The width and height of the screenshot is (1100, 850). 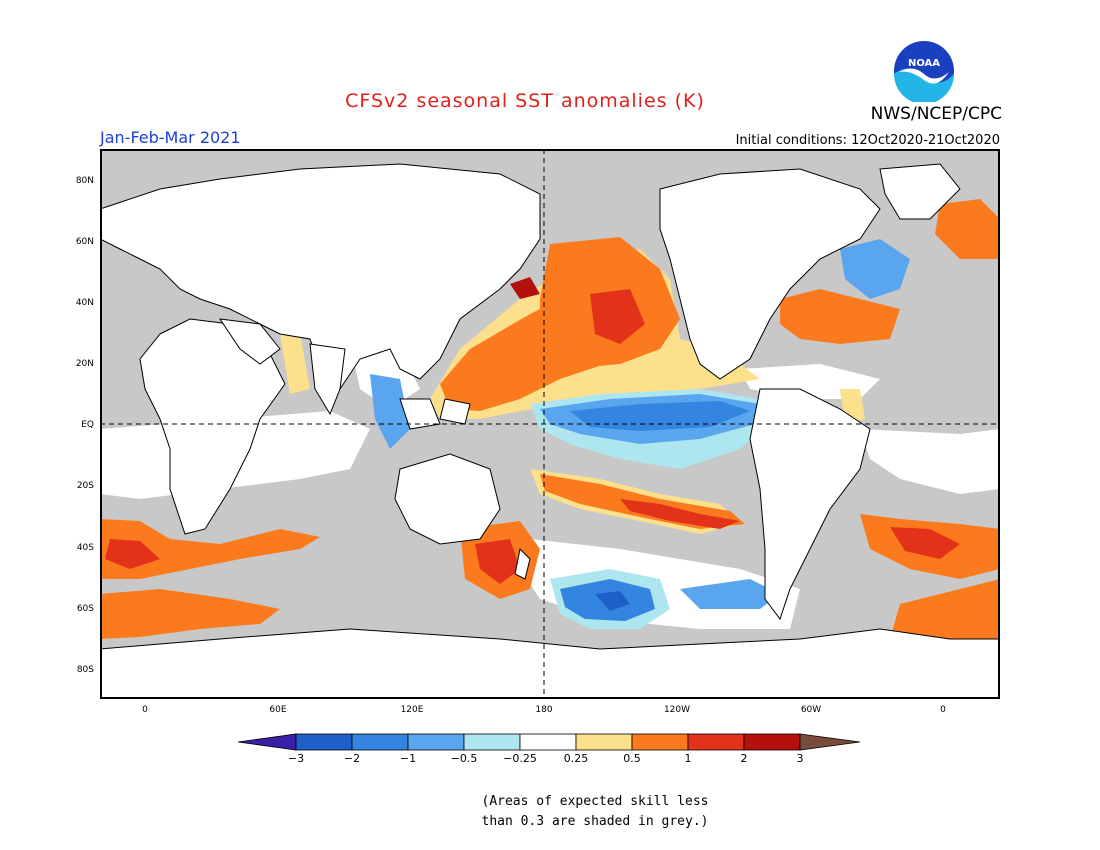 What do you see at coordinates (549, 742) in the screenshot?
I see `colorbar` at bounding box center [549, 742].